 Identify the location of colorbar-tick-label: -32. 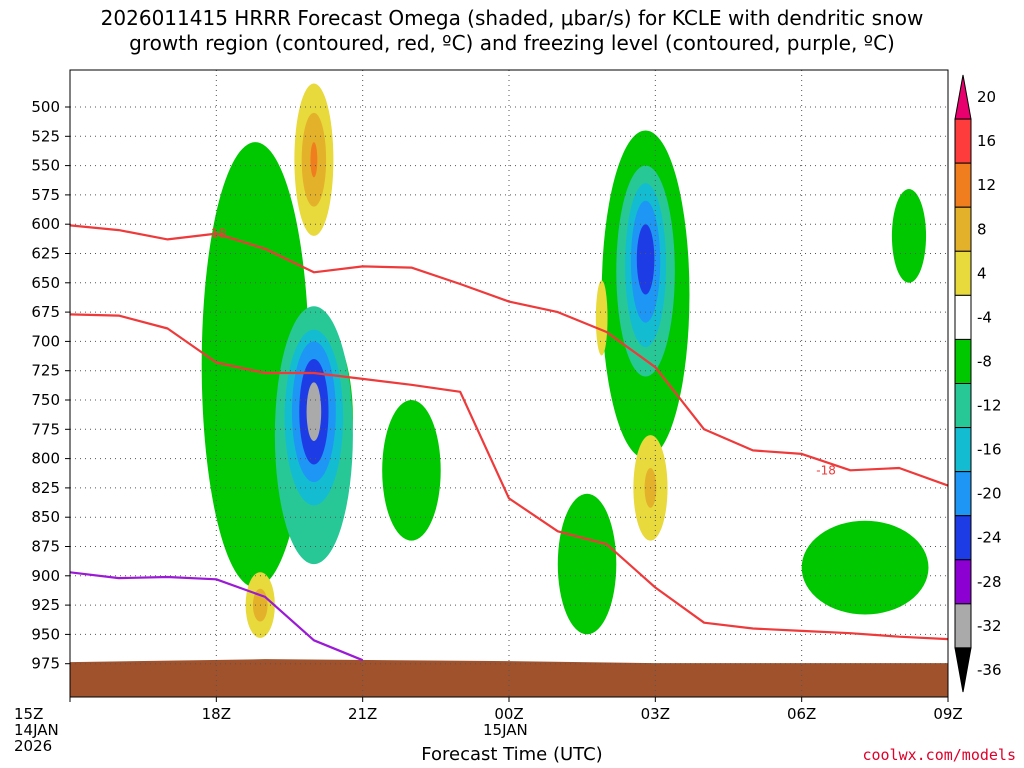
(989, 626).